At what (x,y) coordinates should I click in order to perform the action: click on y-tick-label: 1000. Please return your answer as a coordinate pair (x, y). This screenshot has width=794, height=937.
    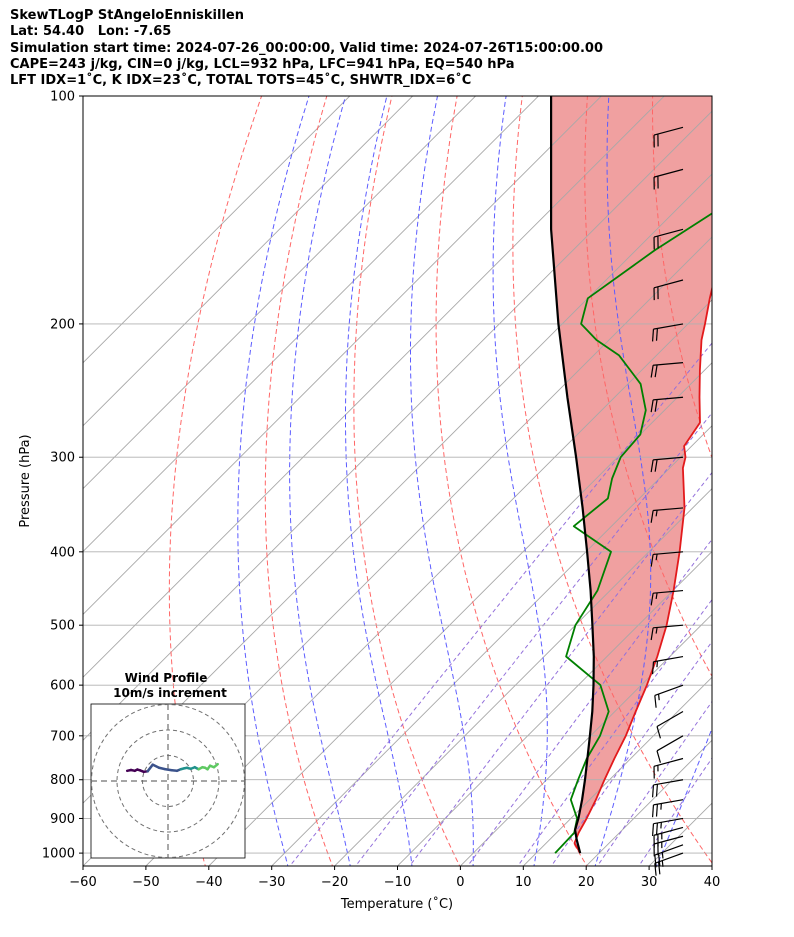
    Looking at the image, I should click on (58, 854).